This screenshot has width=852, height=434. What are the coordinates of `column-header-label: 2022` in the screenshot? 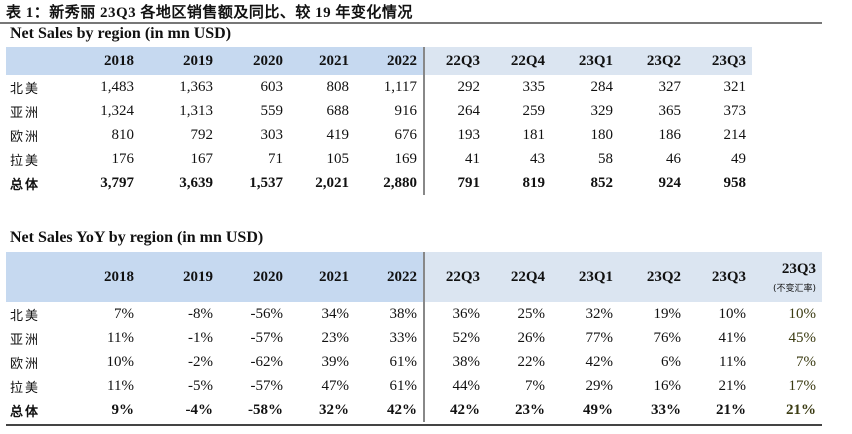 It's located at (402, 60).